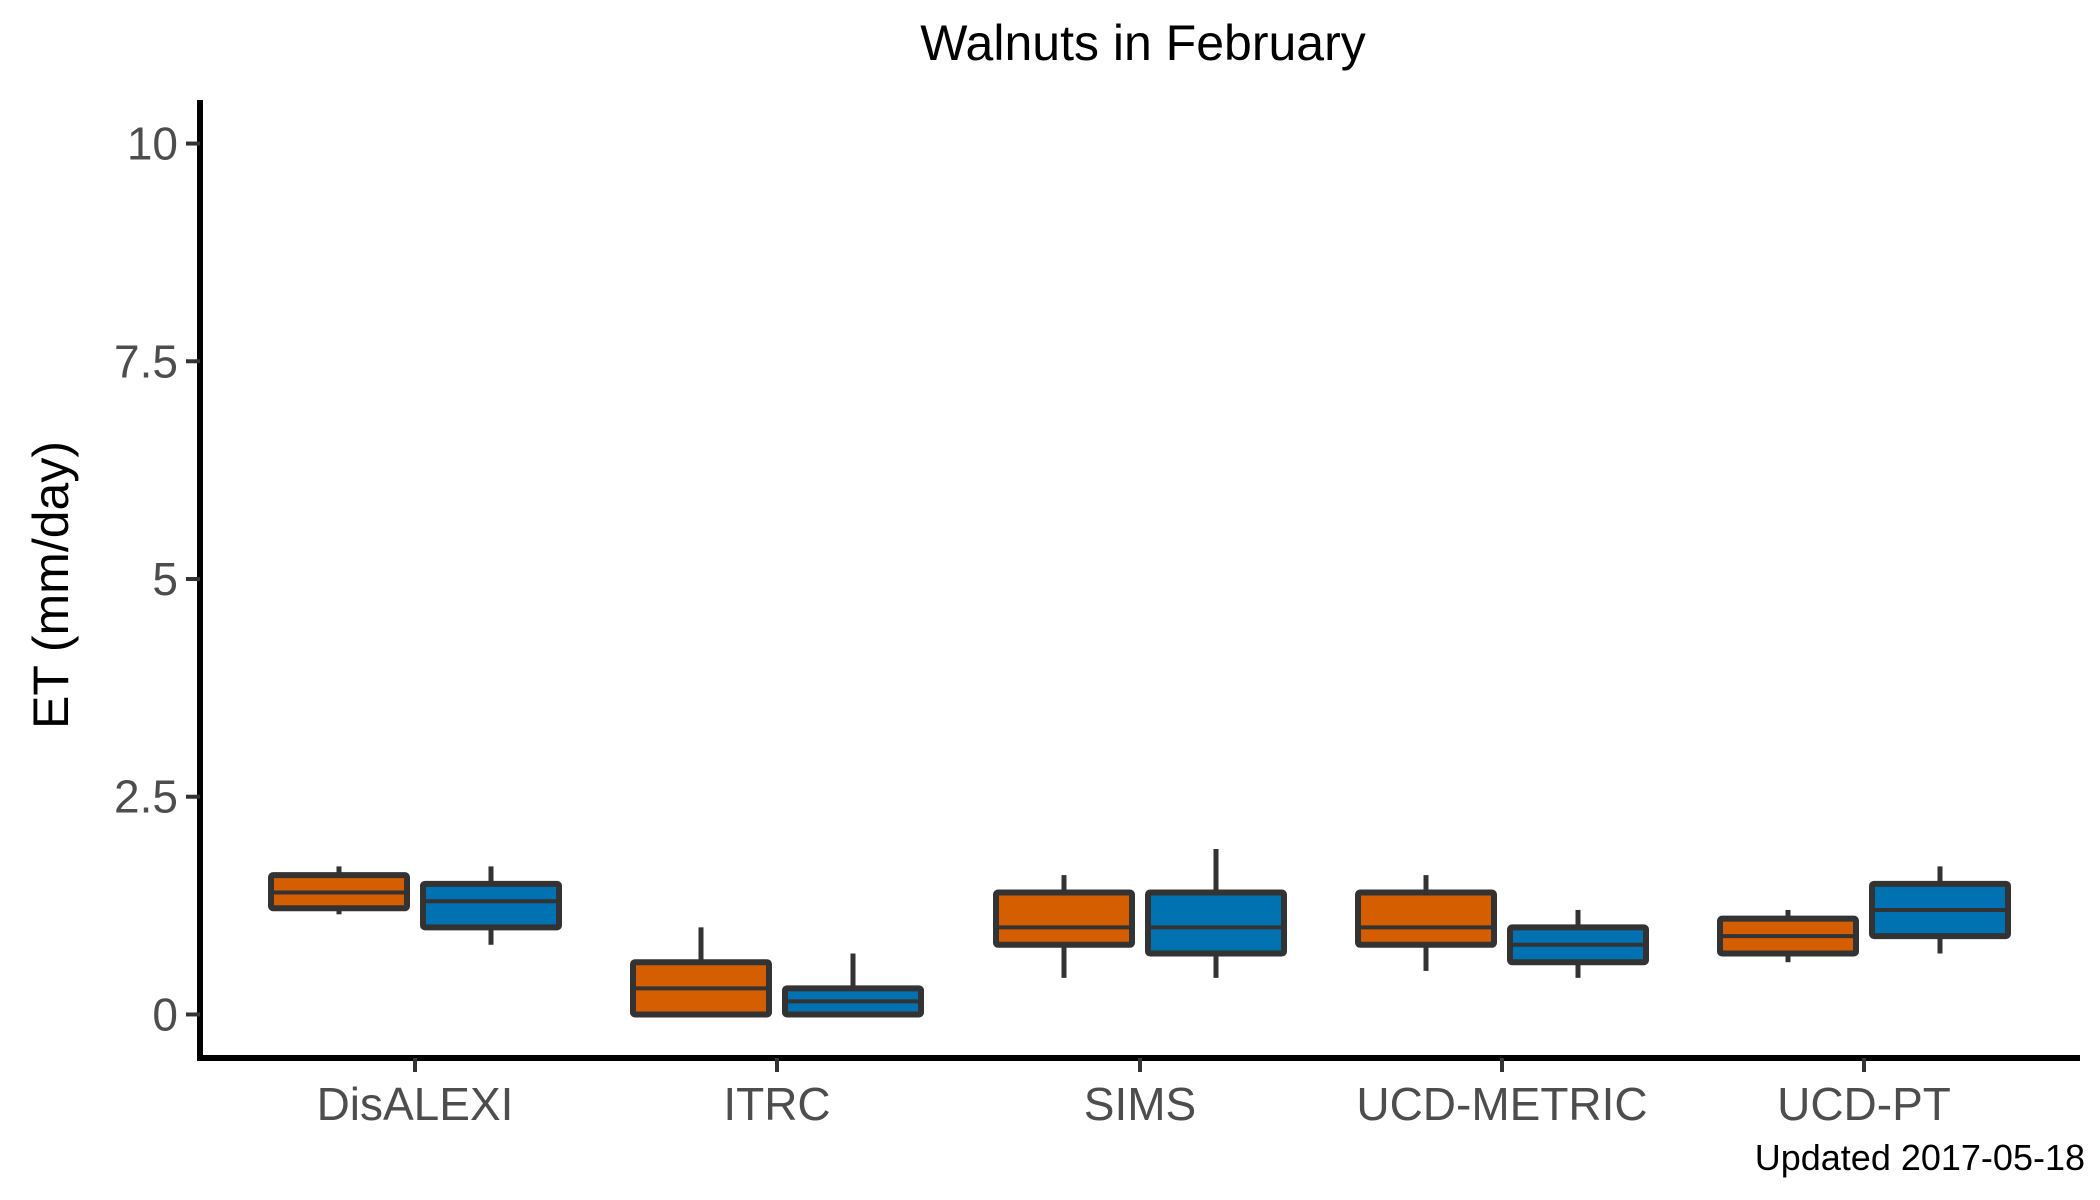 The width and height of the screenshot is (2100, 1200). Describe the element at coordinates (51, 585) in the screenshot. I see `y-axis-title: ET (mm/day)` at that location.